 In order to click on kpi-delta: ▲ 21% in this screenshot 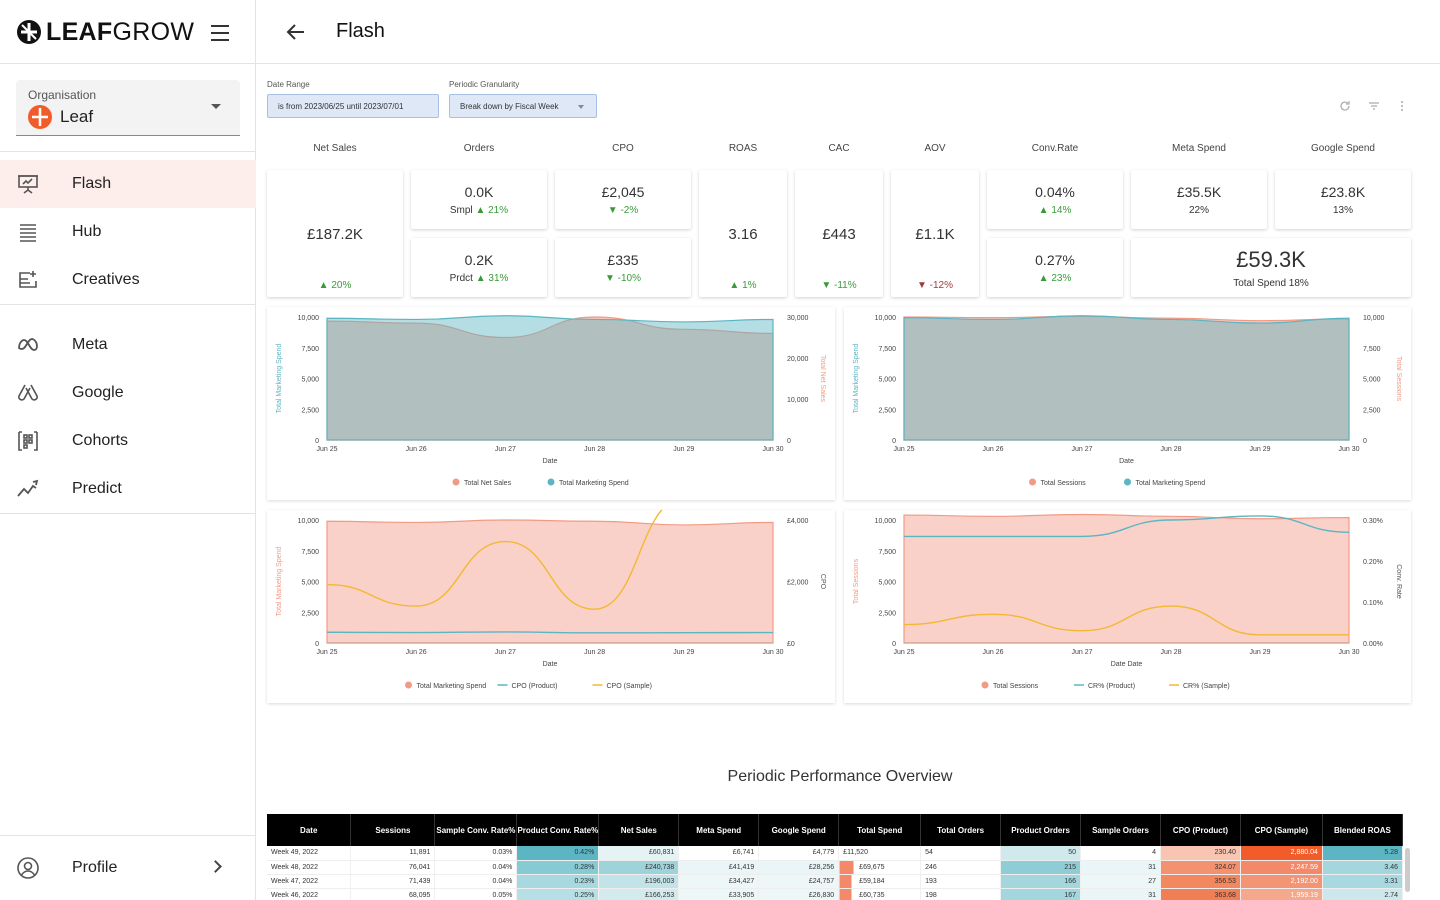, I will do `click(492, 210)`.